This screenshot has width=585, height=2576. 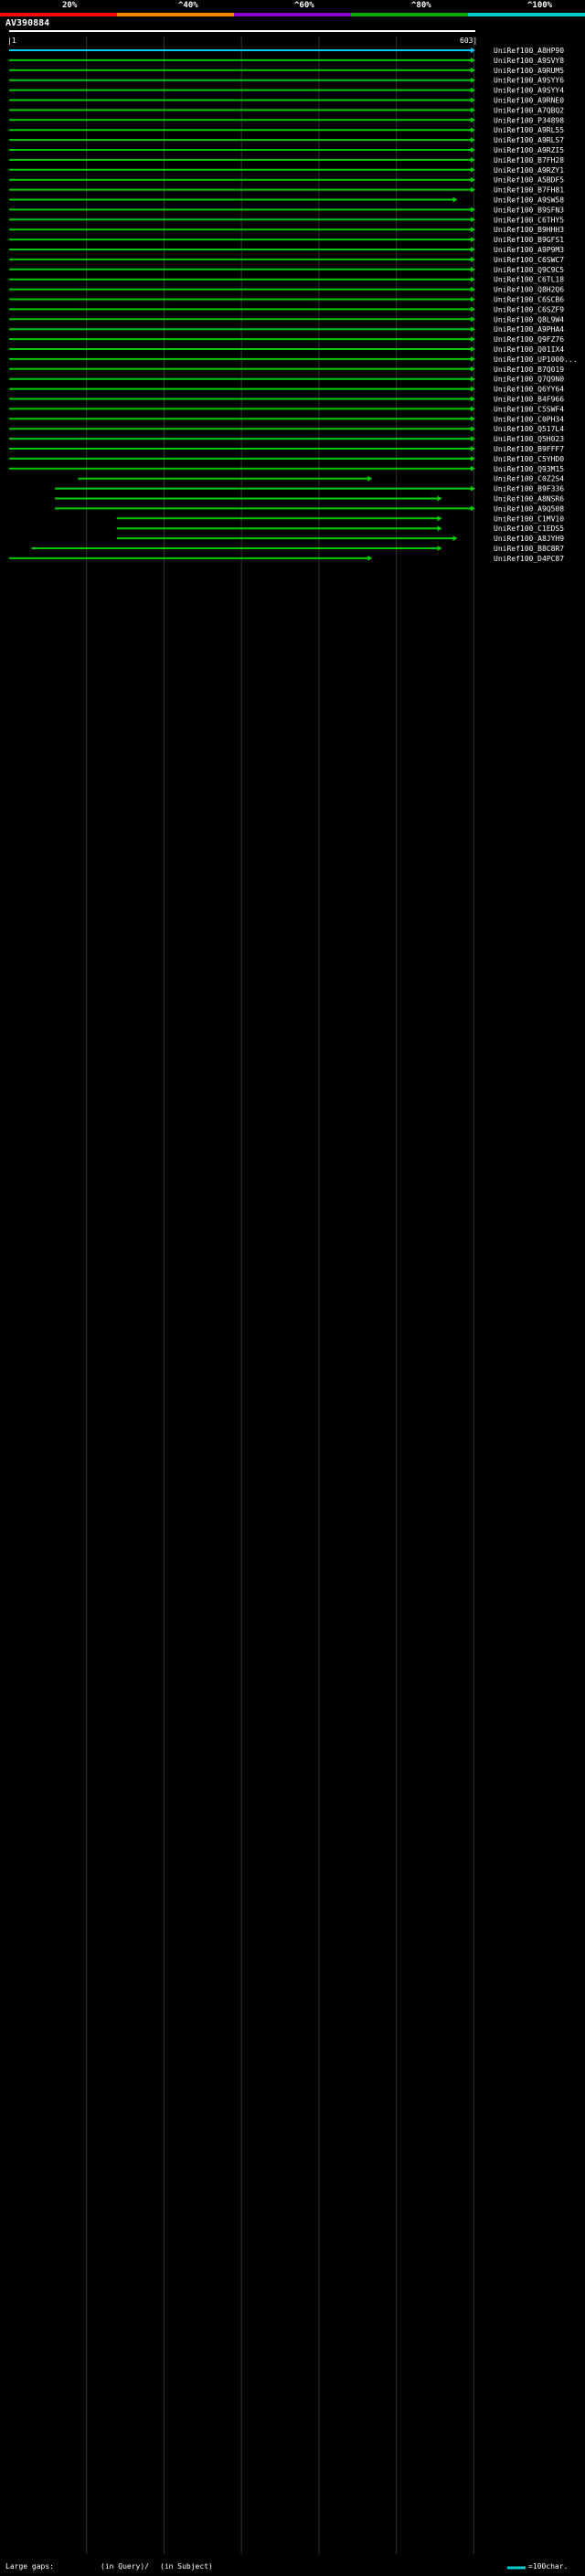 I want to click on scale-label-100: ^100%, so click(x=540, y=5).